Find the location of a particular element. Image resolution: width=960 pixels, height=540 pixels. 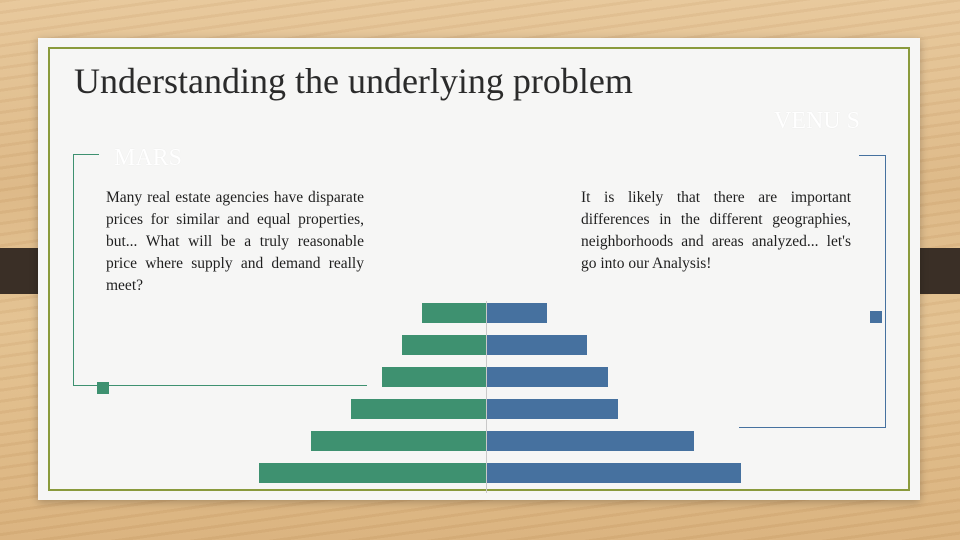

left-bracket-top is located at coordinates (86, 154).